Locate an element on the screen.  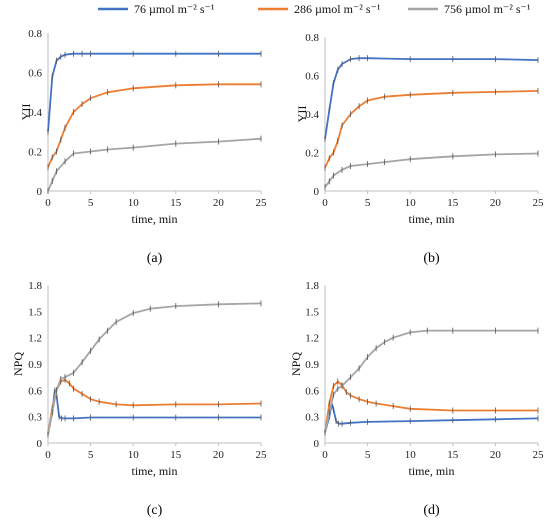
legend-entry: 286 µmol m⁻² s⁻¹ is located at coordinates (319, 9).